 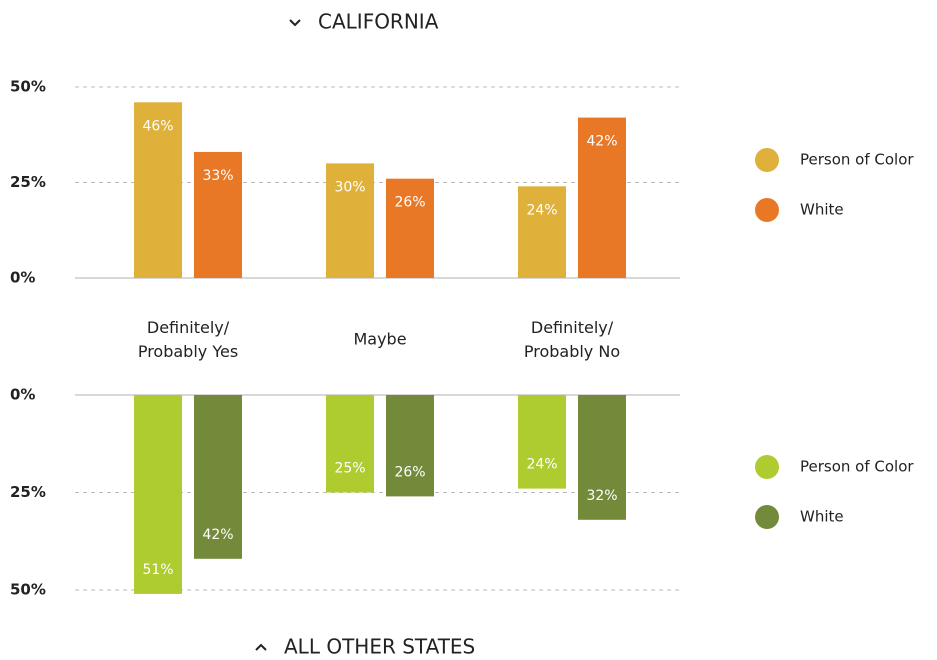 I want to click on value-label: 51%, so click(x=157, y=570).